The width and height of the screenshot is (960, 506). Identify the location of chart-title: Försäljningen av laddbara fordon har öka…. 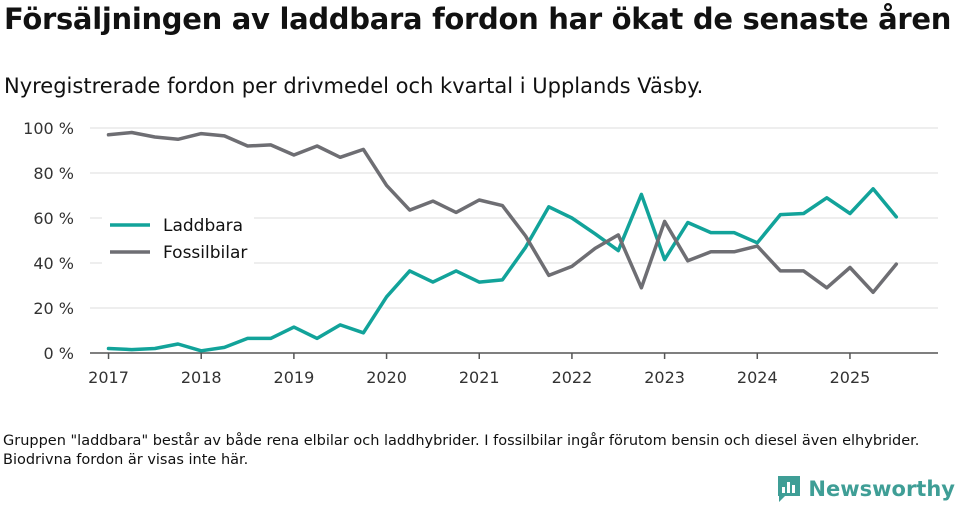
(478, 19).